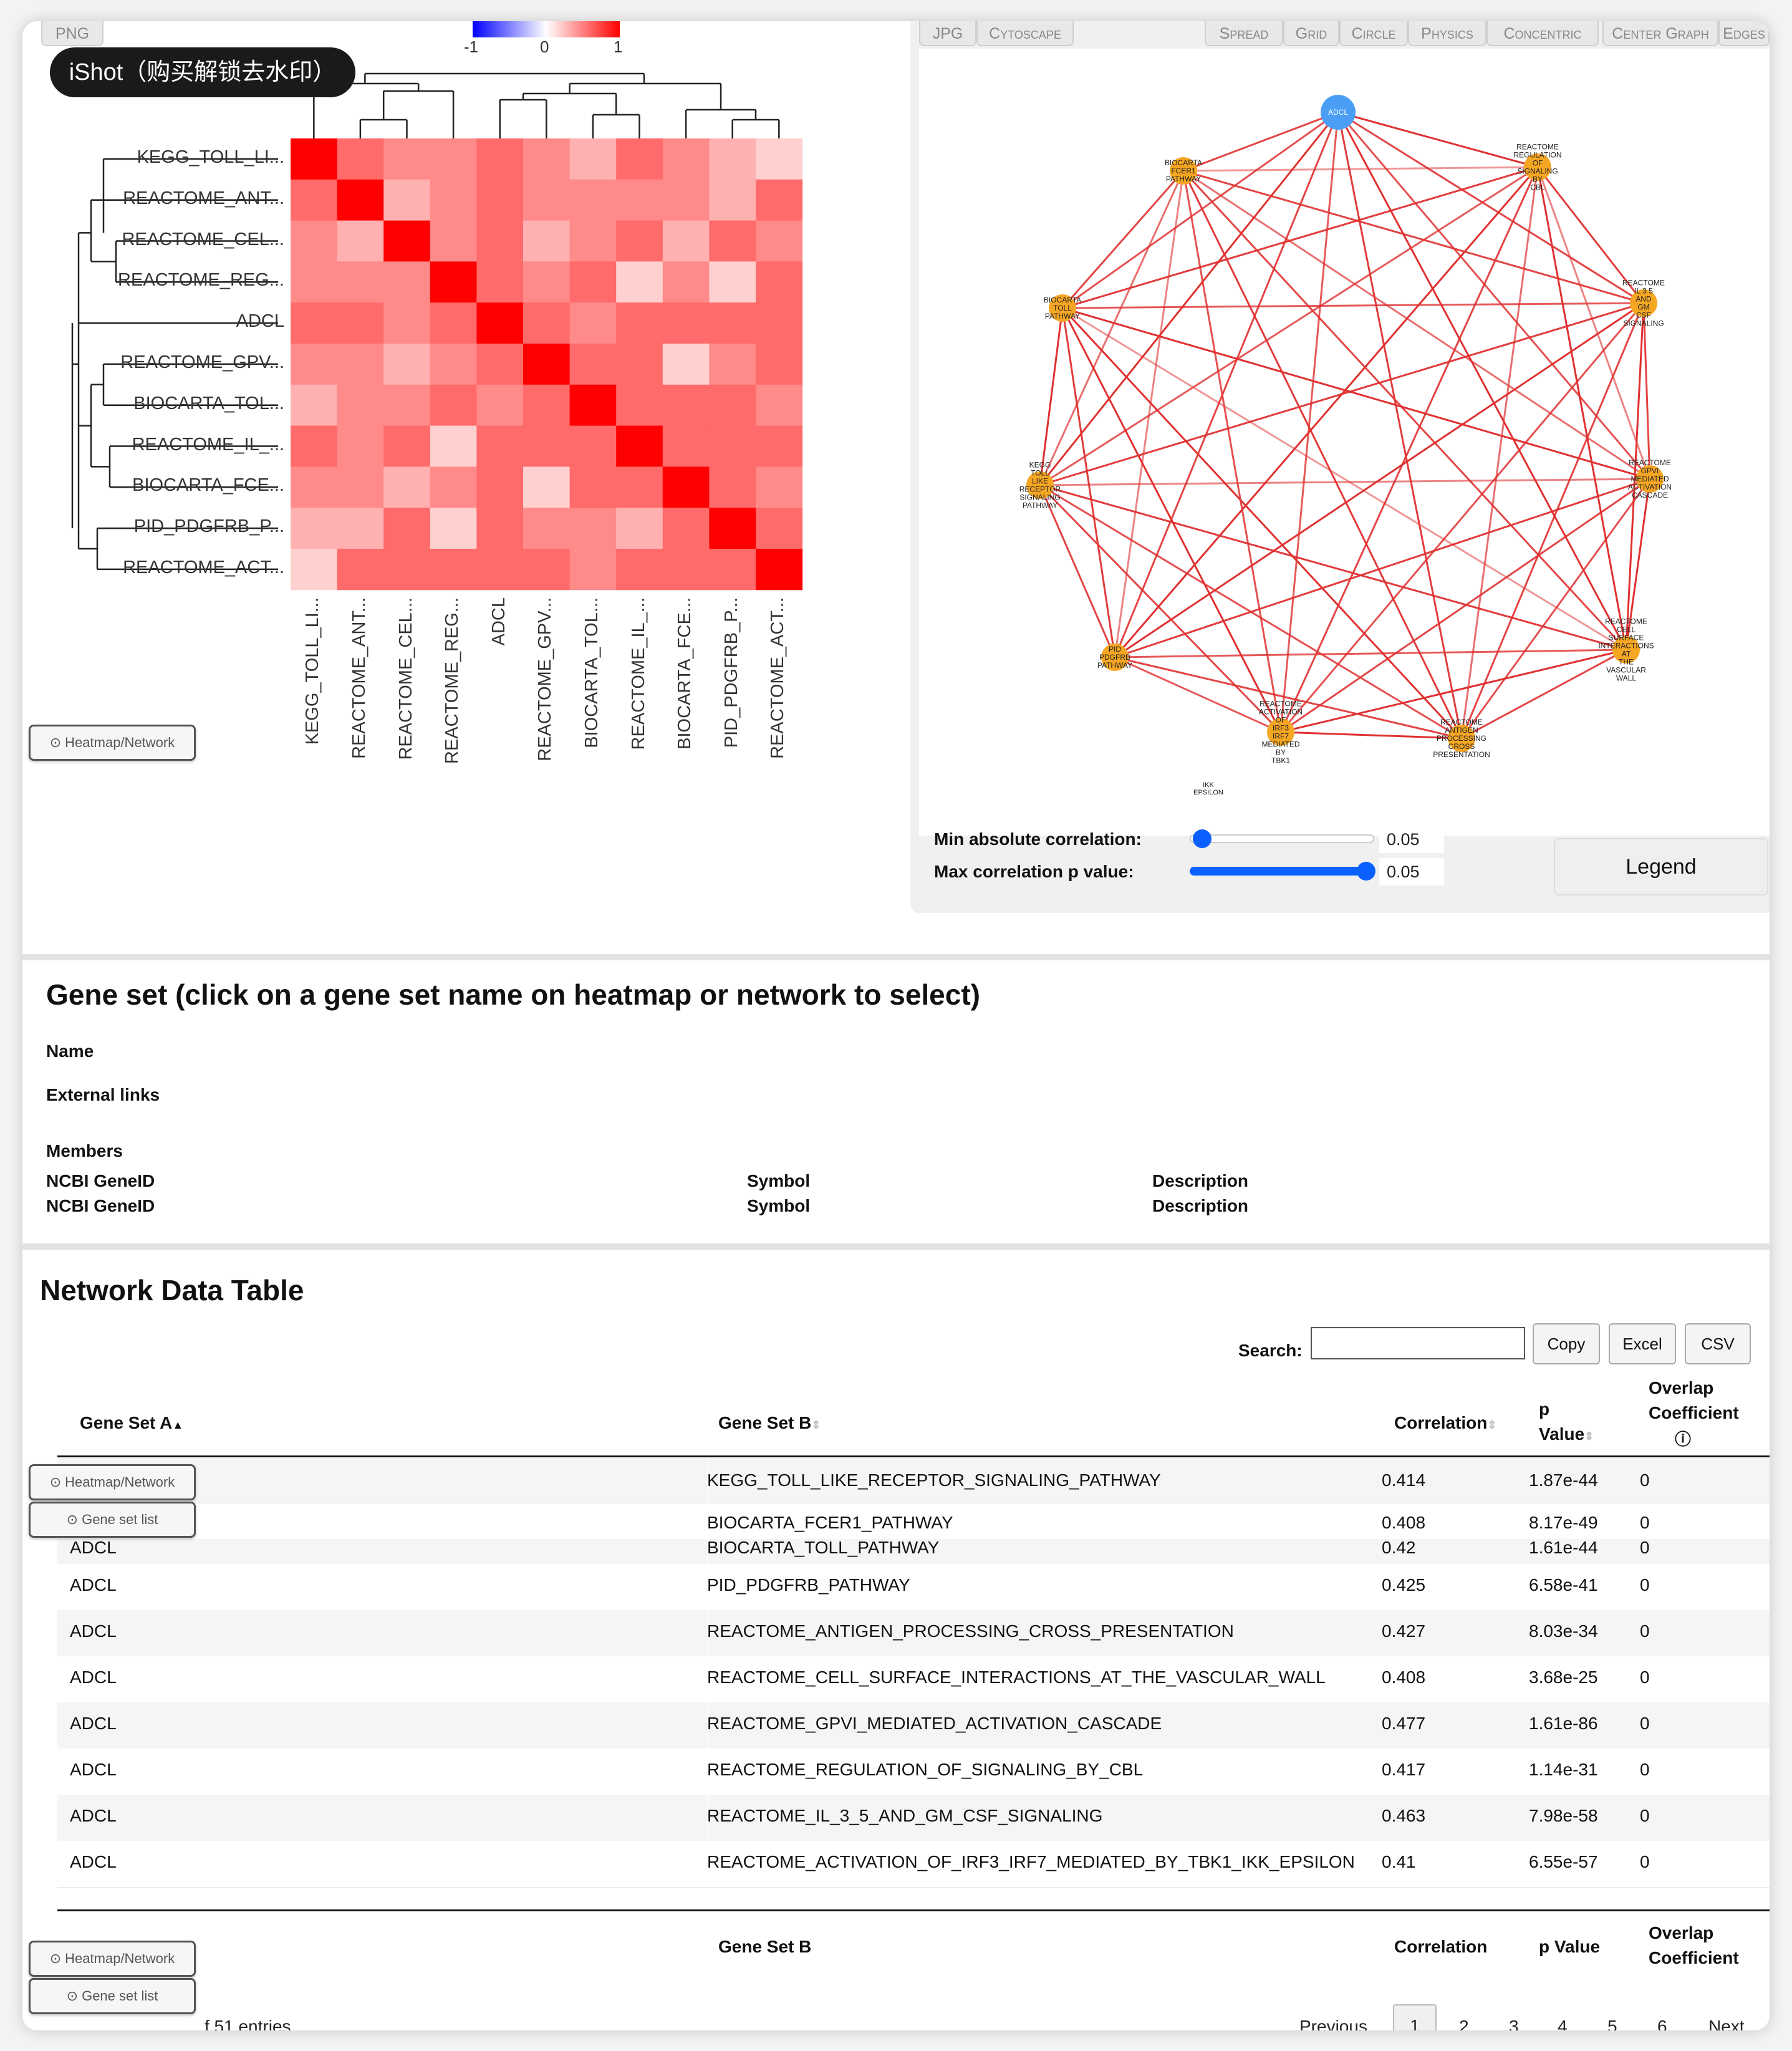 The width and height of the screenshot is (1792, 2051). I want to click on search-input, so click(1418, 1343).